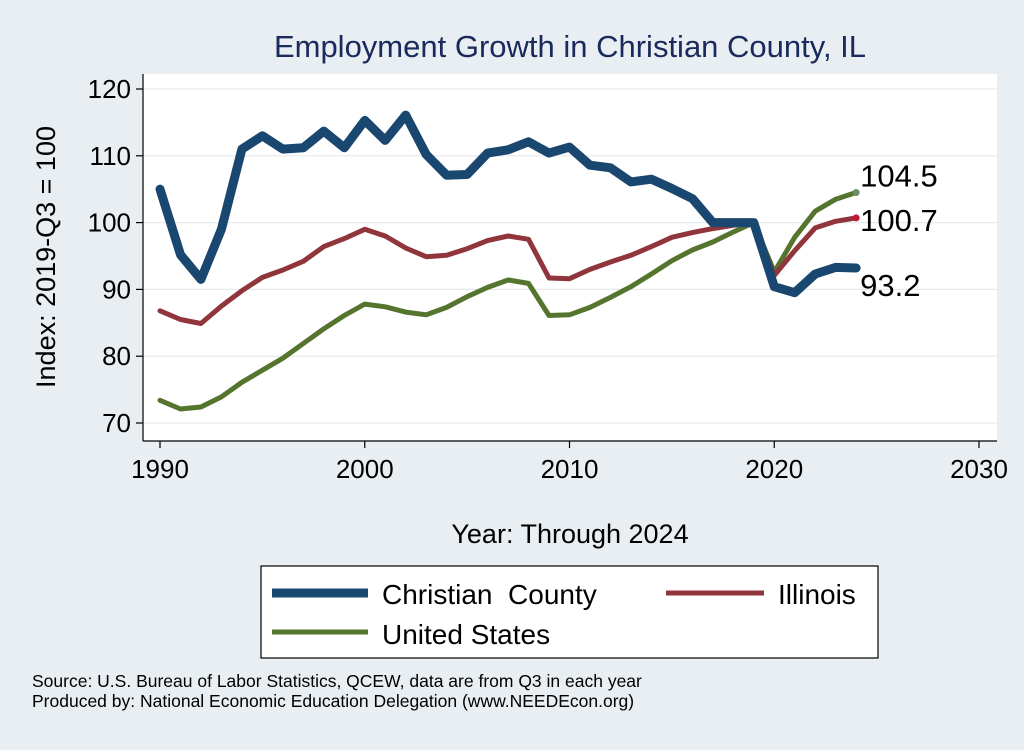 The width and height of the screenshot is (1024, 750). I want to click on legend-box, so click(569, 612).